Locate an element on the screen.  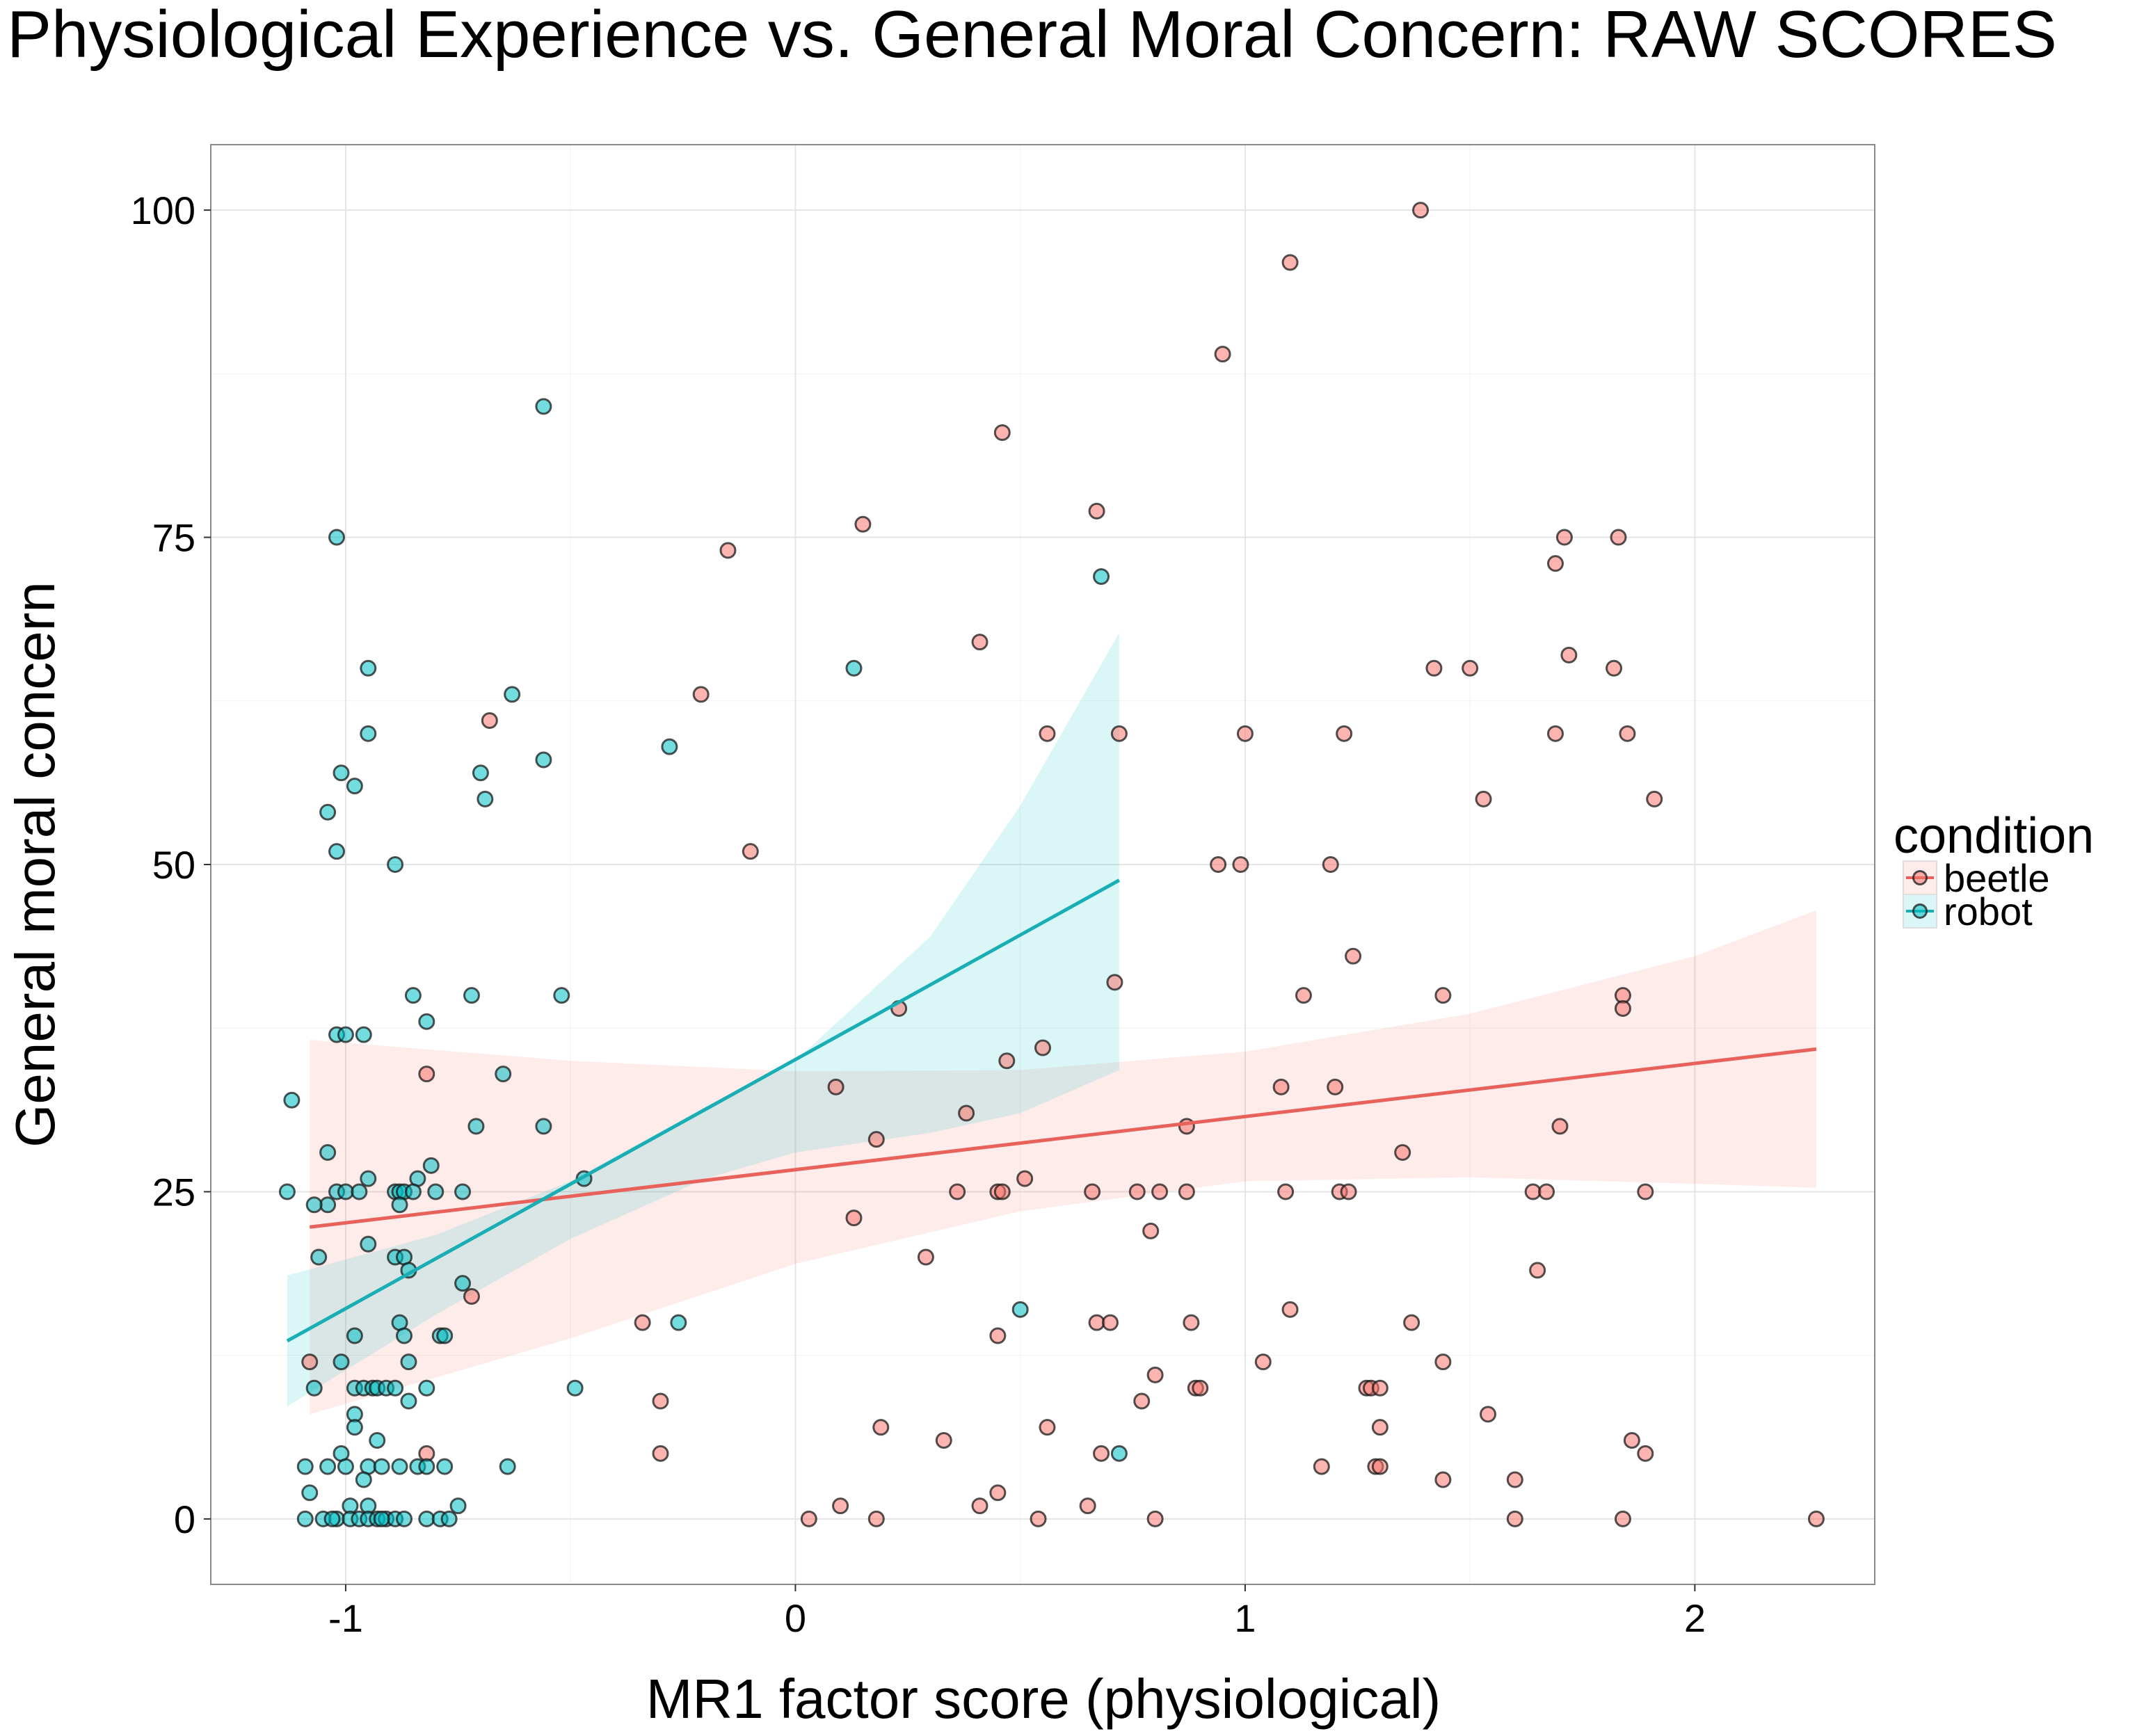
robot-fit-line is located at coordinates (703, 1110).